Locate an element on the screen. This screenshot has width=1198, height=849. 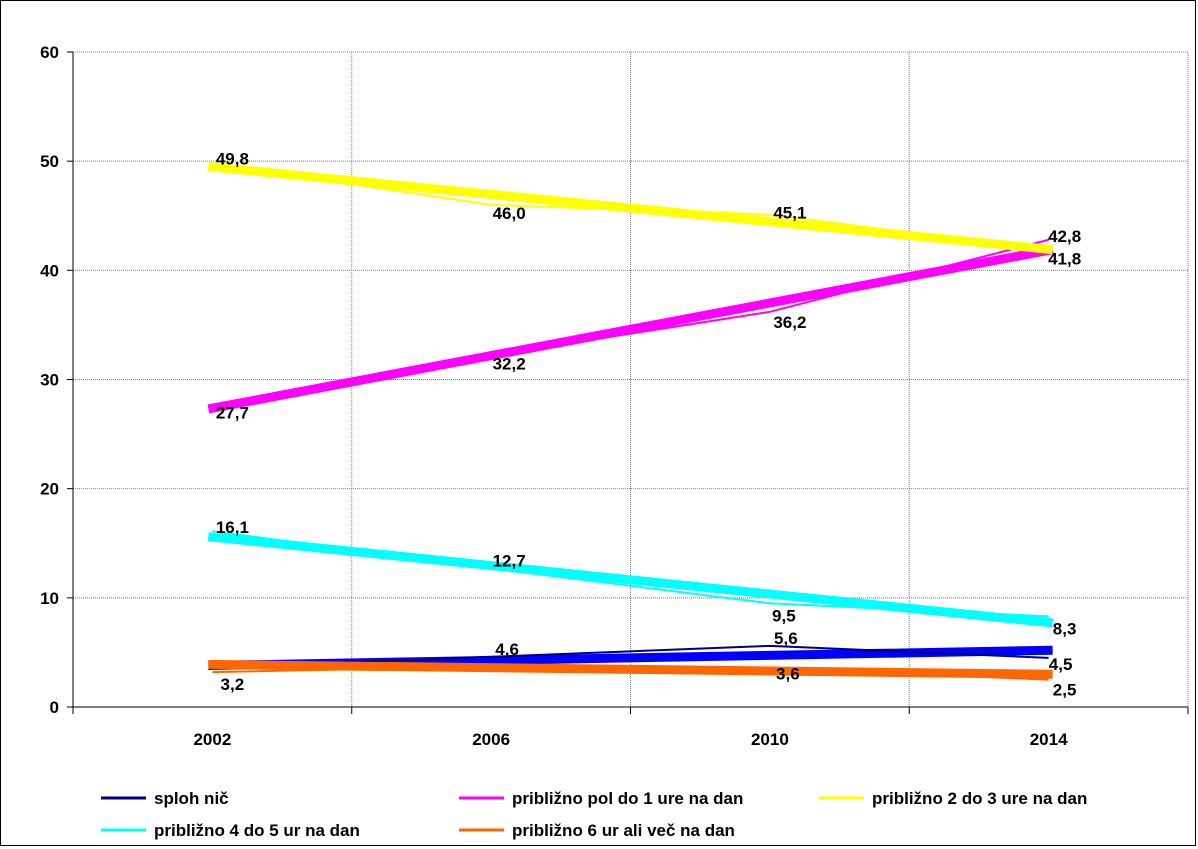
legend-label: približno 2 do 3 ure na dan is located at coordinates (979, 798).